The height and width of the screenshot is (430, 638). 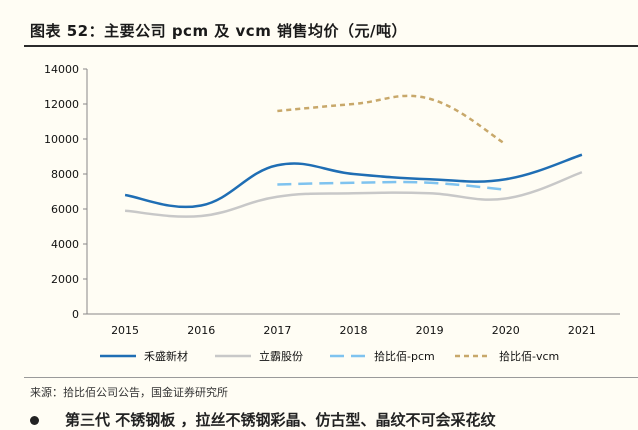 I want to click on title-rule, so click(x=331, y=46).